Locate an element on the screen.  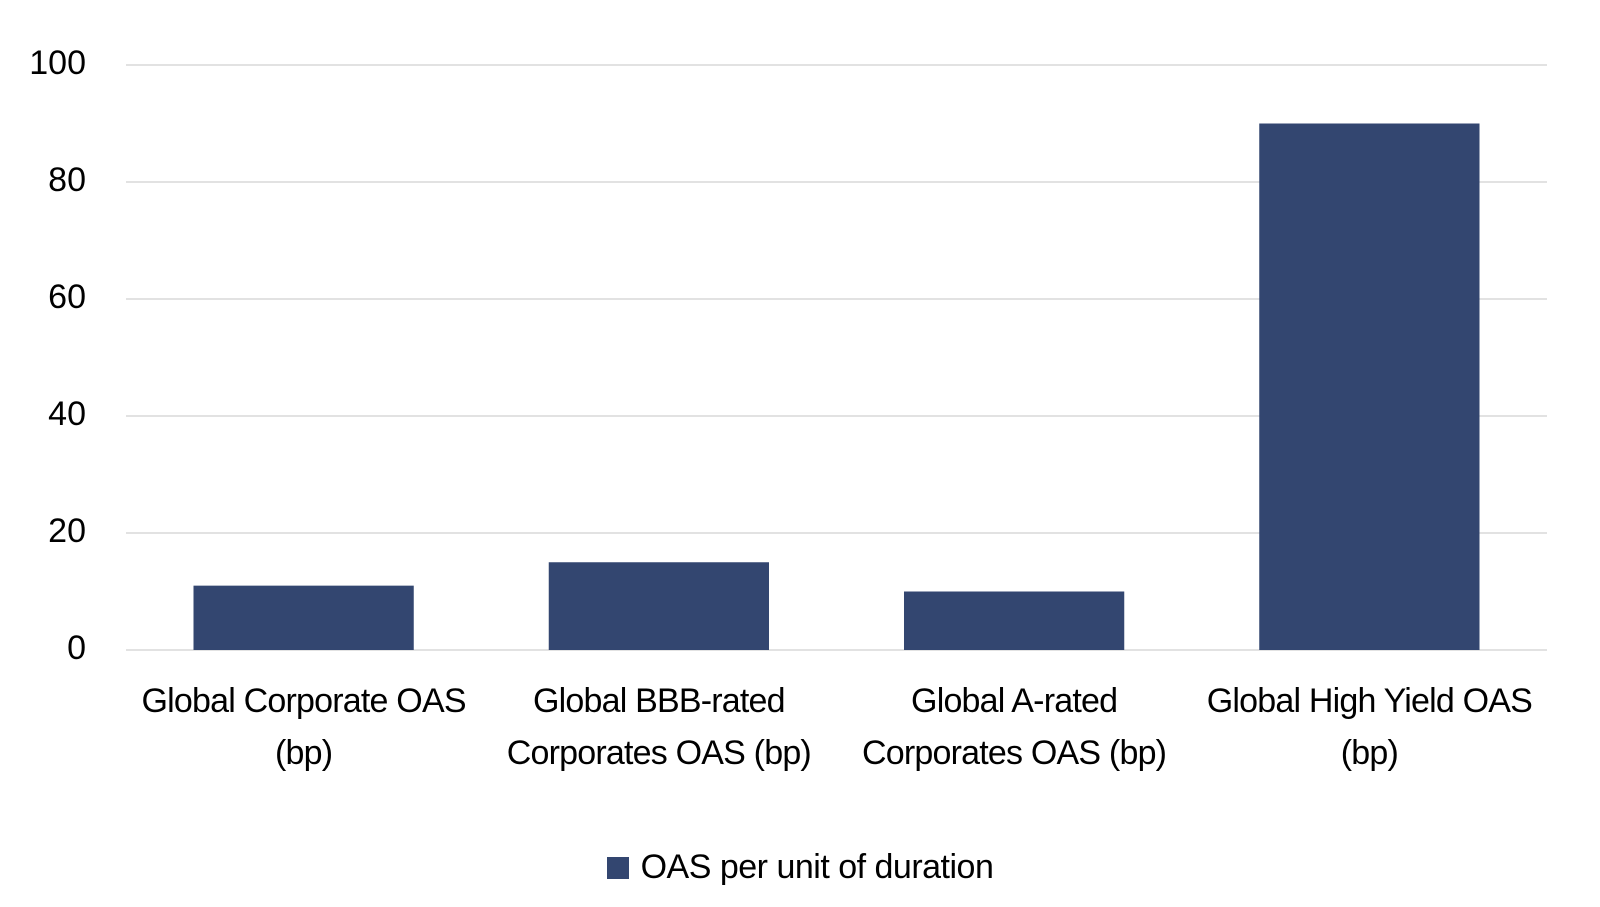
y-tick-label: 20 is located at coordinates (67, 531).